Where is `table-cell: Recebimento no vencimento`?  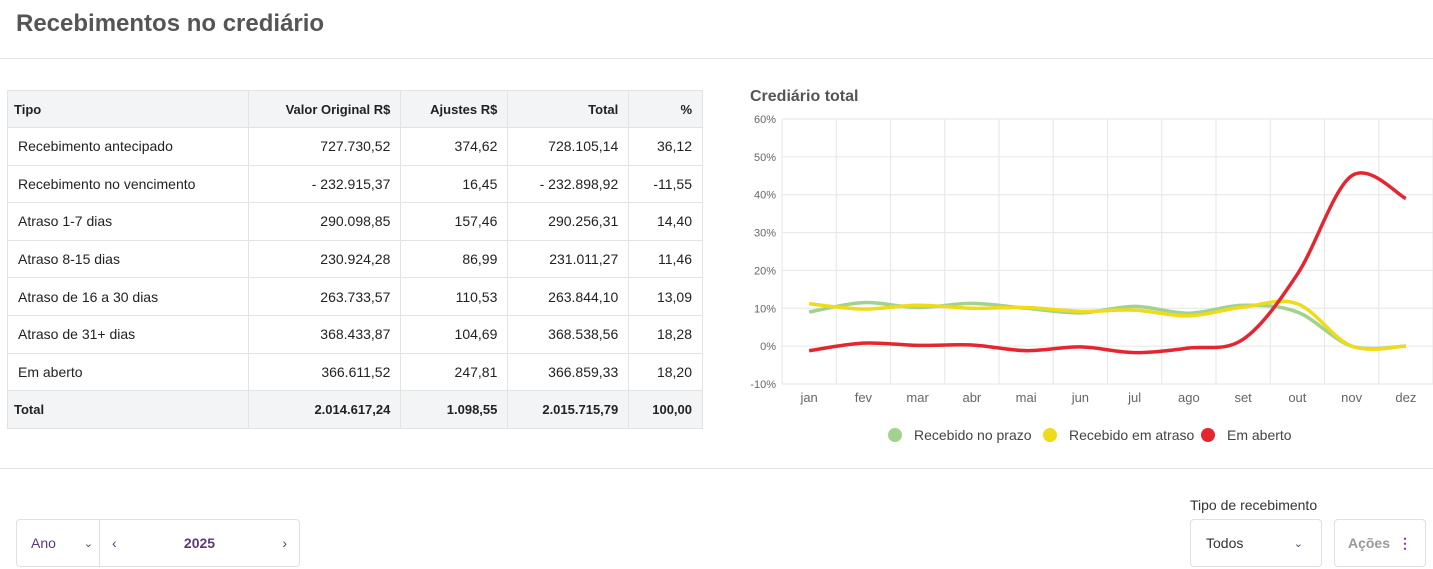
table-cell: Recebimento no vencimento is located at coordinates (128, 184).